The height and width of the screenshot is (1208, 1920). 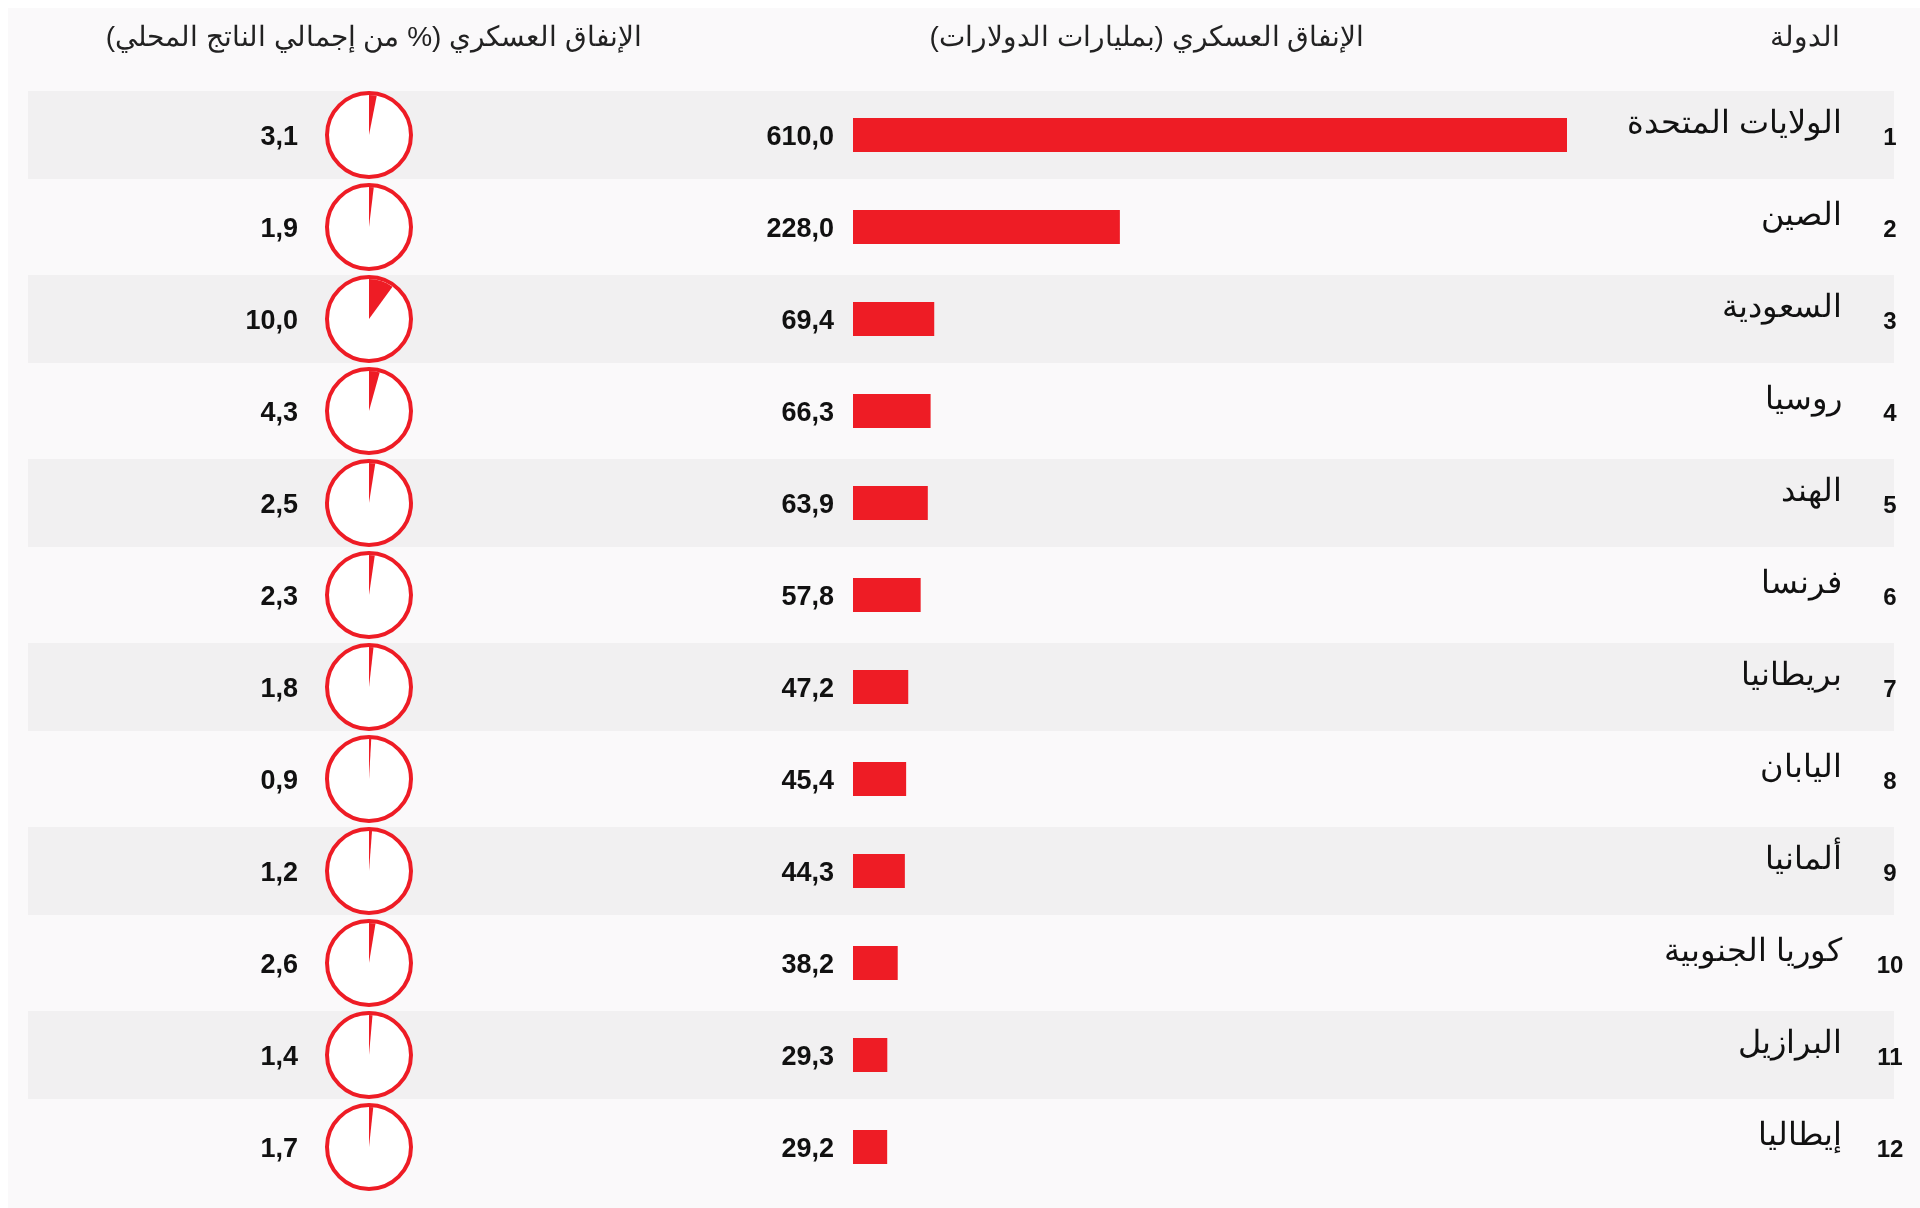 I want to click on y-tick-label: كوريا الجنوبية, so click(x=1753, y=950).